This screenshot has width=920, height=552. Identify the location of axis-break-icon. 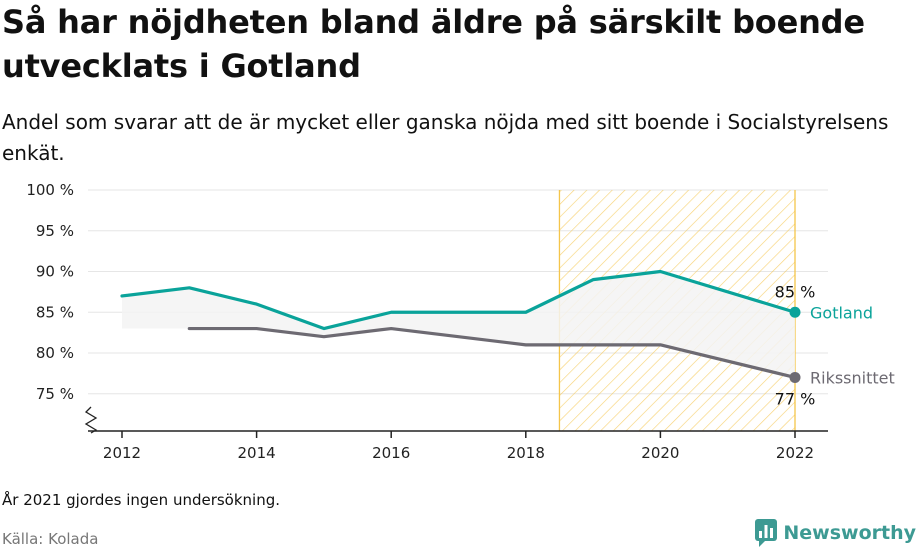
(91, 420).